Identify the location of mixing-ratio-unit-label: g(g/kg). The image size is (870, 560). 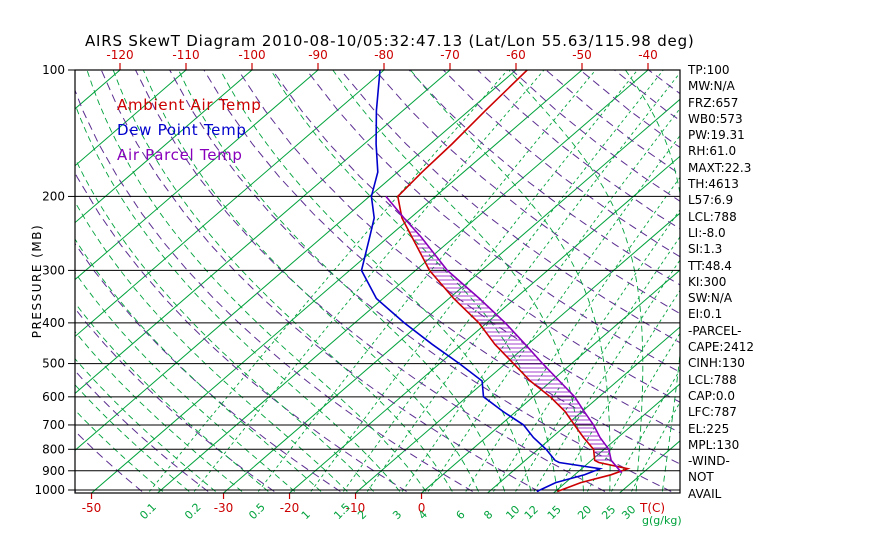
(662, 520).